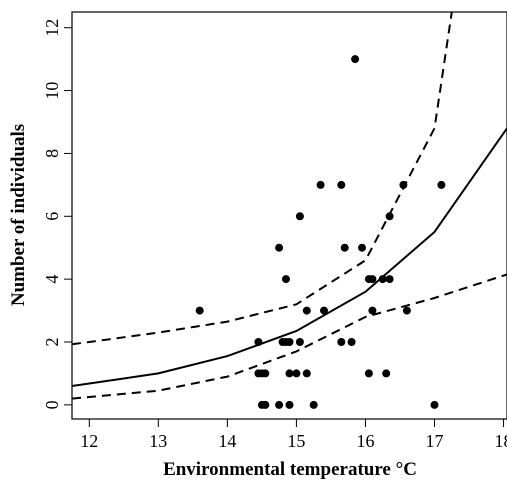  Describe the element at coordinates (89, 441) in the screenshot. I see `x-tick-label: 12` at that location.